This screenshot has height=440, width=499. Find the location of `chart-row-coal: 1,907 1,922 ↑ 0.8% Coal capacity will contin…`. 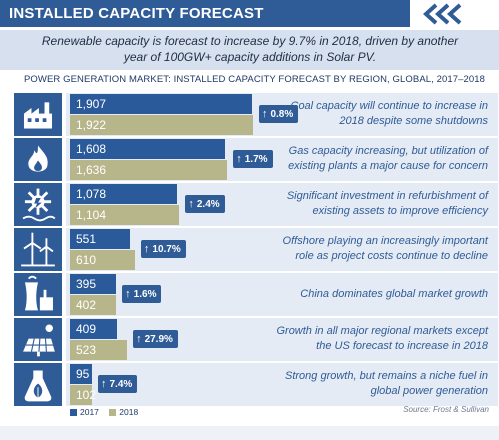

chart-row-coal: 1,907 1,922 ↑ 0.8% Coal capacity will contin… is located at coordinates (249, 114).